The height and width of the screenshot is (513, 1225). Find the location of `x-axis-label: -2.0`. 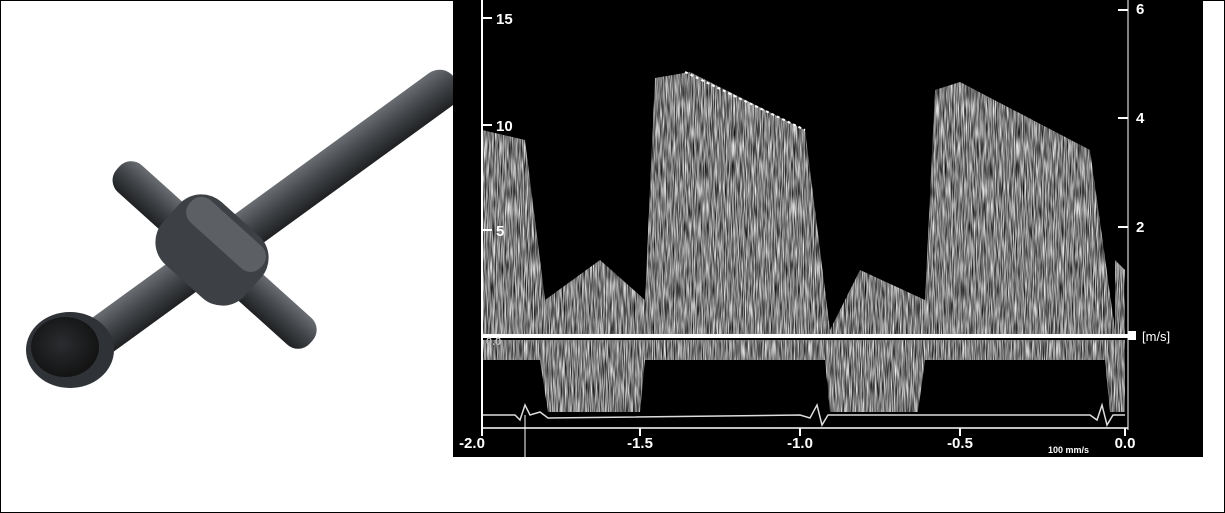

x-axis-label: -2.0 is located at coordinates (472, 443).